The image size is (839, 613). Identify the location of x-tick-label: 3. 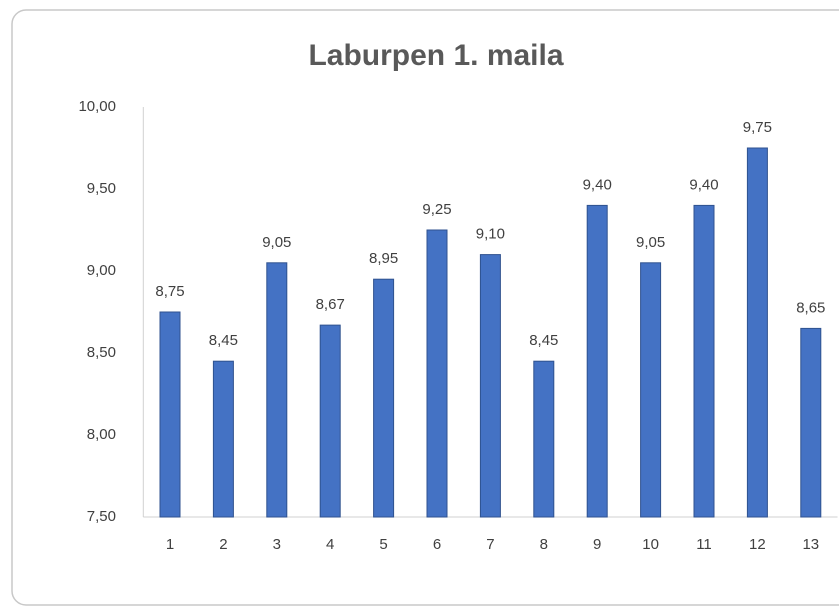
(277, 544).